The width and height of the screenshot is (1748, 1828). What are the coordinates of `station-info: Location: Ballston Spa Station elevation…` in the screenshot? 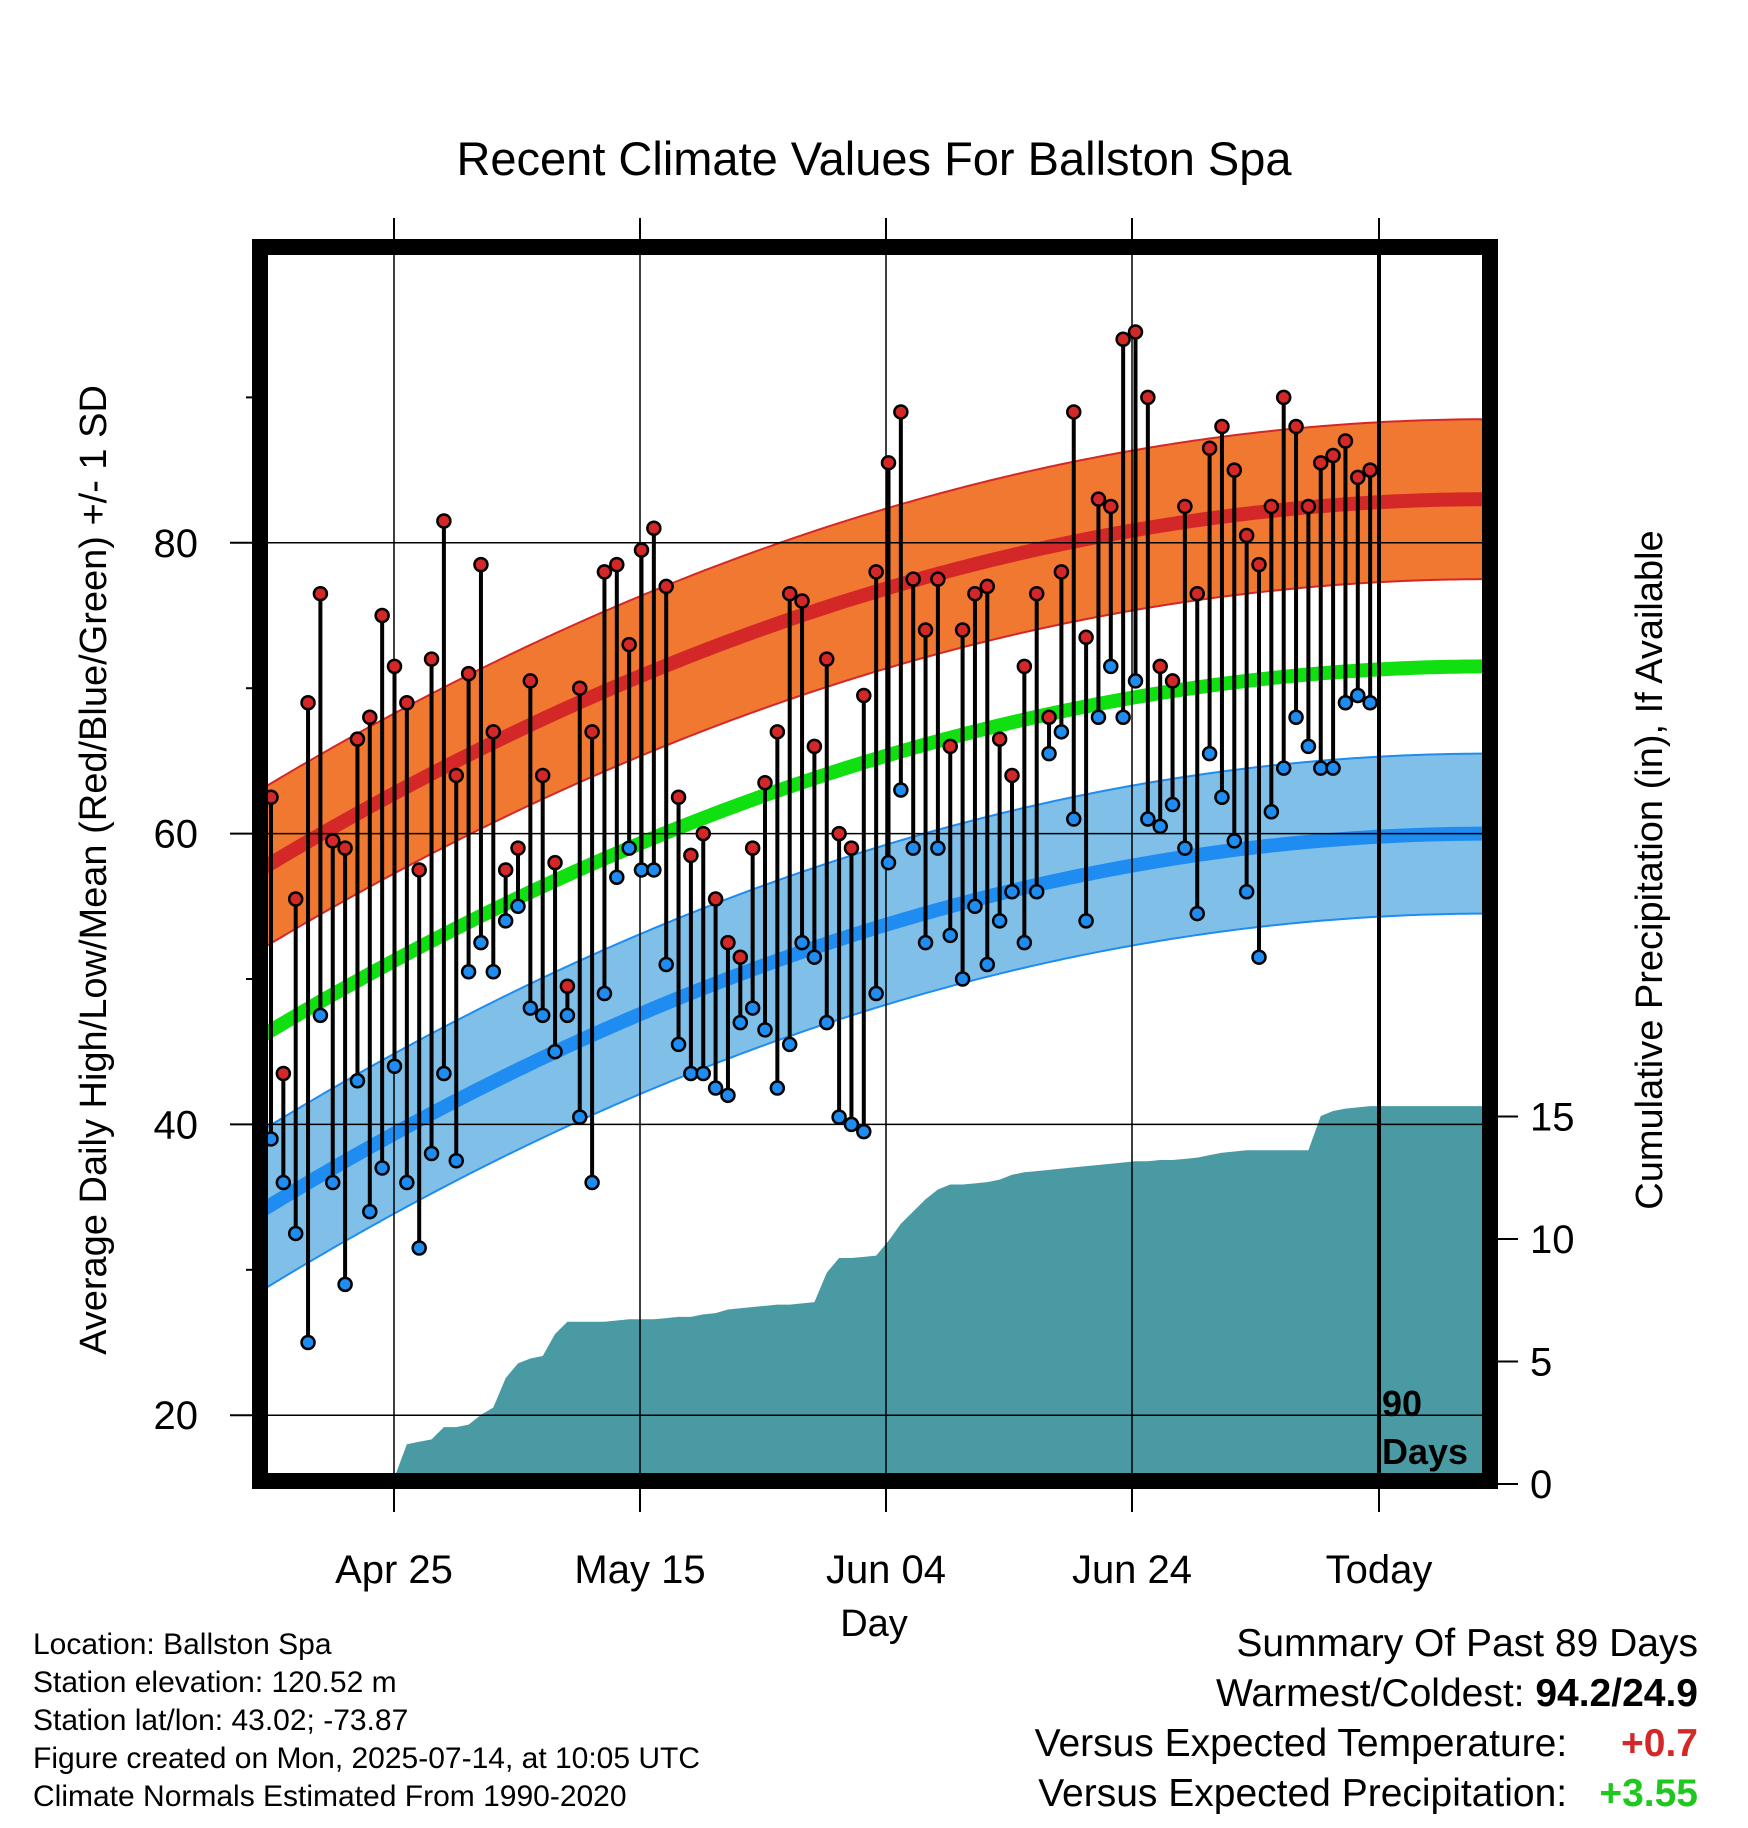 It's located at (366, 1721).